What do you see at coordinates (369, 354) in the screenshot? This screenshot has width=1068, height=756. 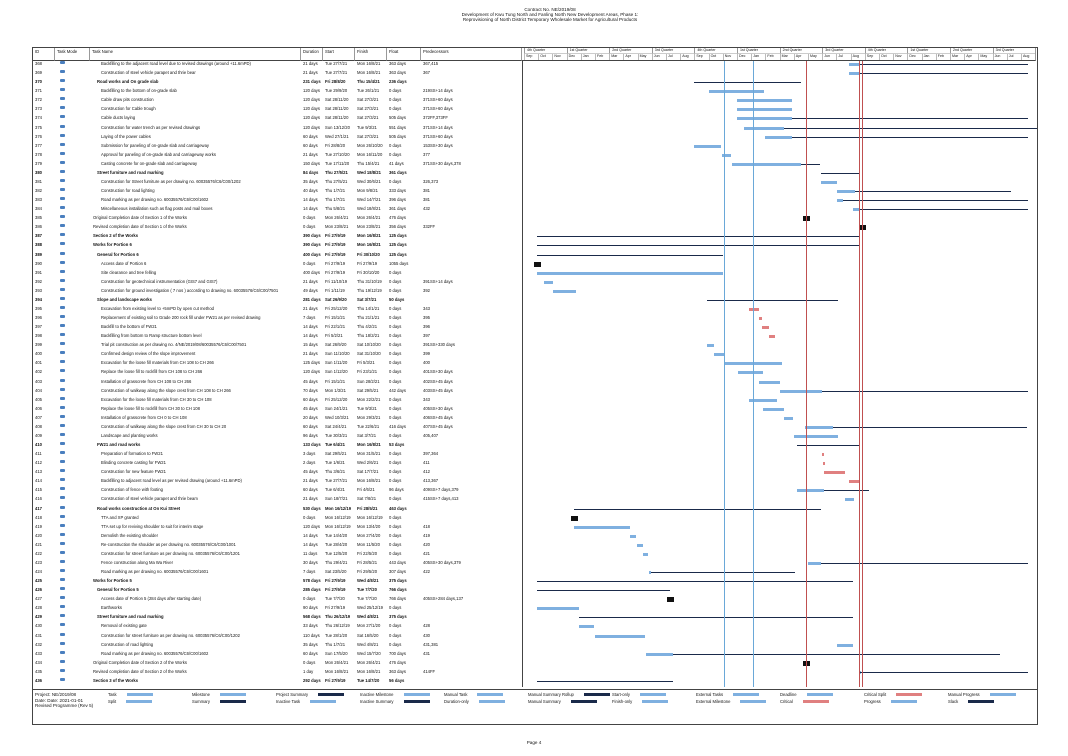 I see `cell-finish: Sat 31/10/20` at bounding box center [369, 354].